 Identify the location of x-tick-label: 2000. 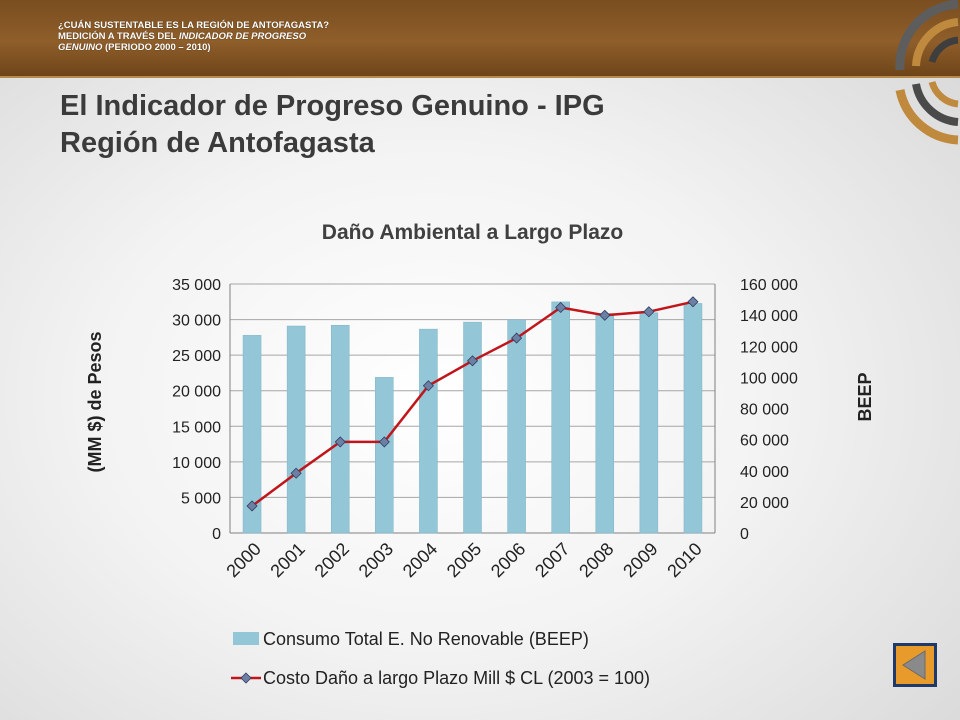
(243, 560).